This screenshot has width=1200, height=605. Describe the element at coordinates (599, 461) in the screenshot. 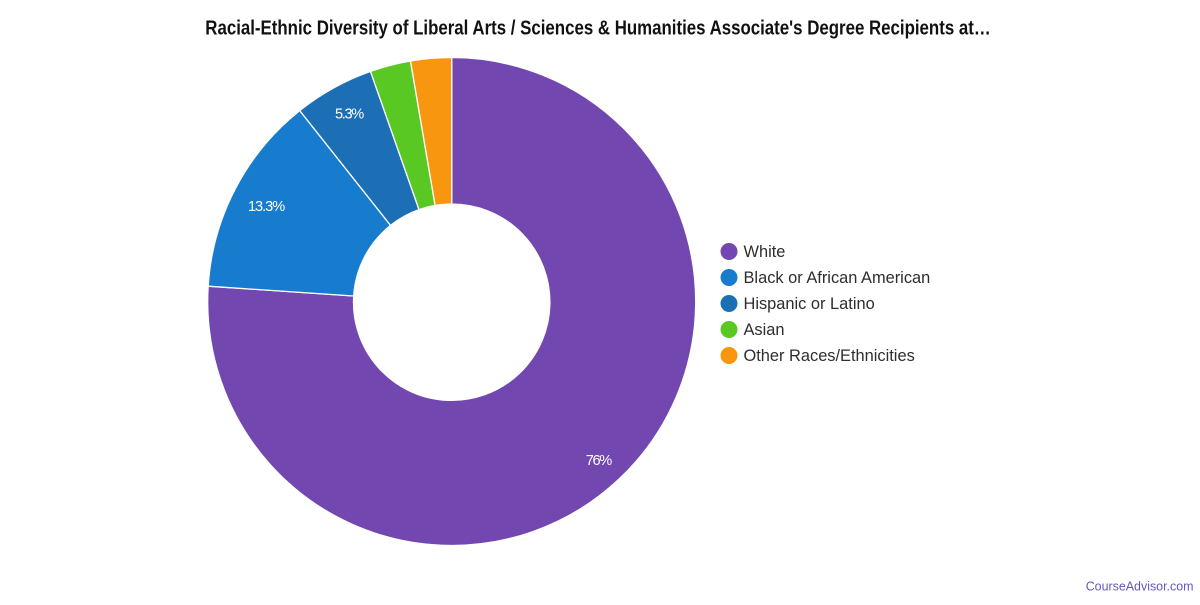

I see `svg-text: 76%` at that location.